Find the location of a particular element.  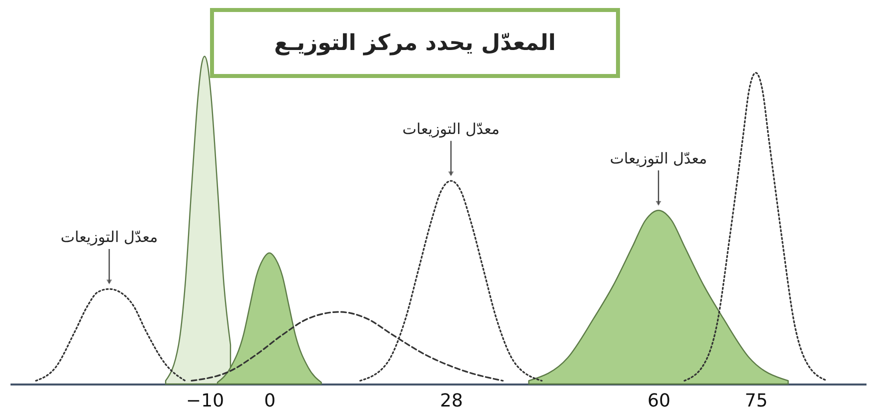

x-tick-label: 75 is located at coordinates (756, 401).